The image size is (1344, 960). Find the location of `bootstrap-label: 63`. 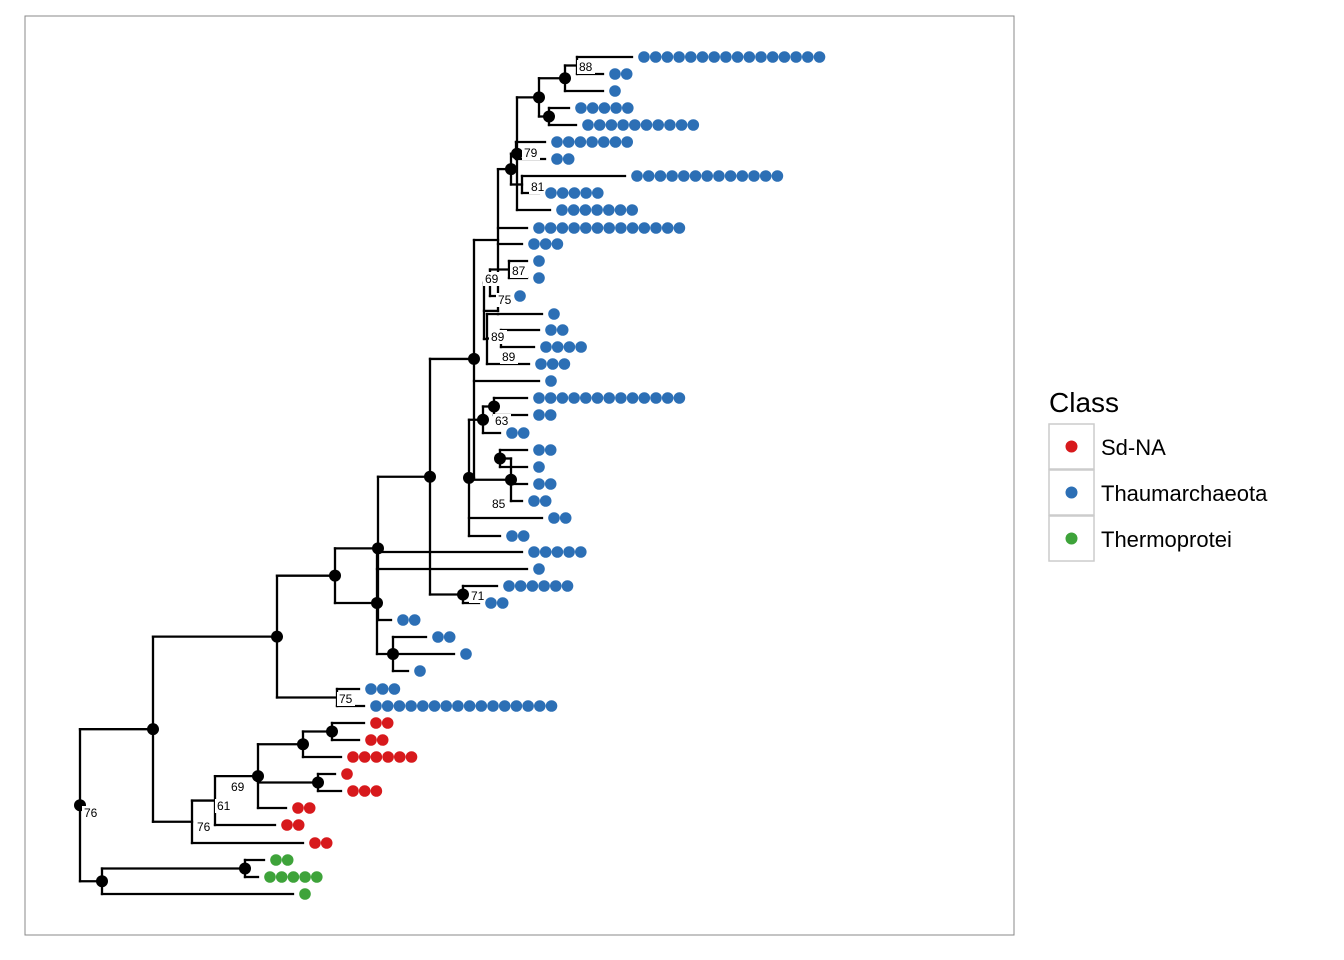

bootstrap-label: 63 is located at coordinates (502, 421).